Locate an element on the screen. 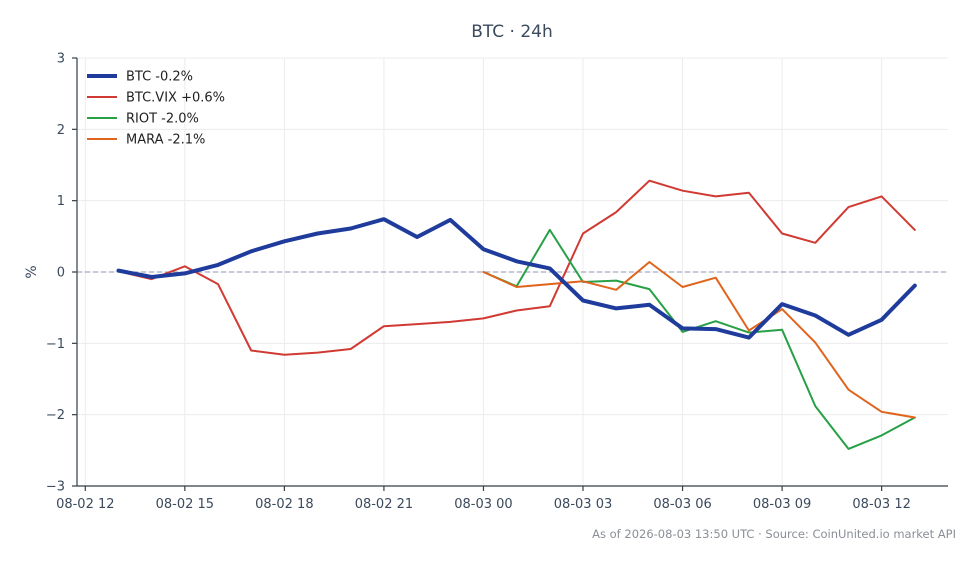 Image resolution: width=980 pixels, height=564 pixels. y-tick-label: 3 is located at coordinates (61, 59).